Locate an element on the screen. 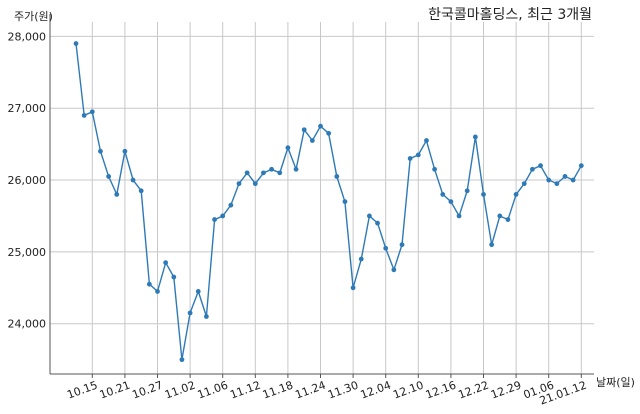 The height and width of the screenshot is (414, 640). y-tick-label: 24,000 is located at coordinates (27, 324).